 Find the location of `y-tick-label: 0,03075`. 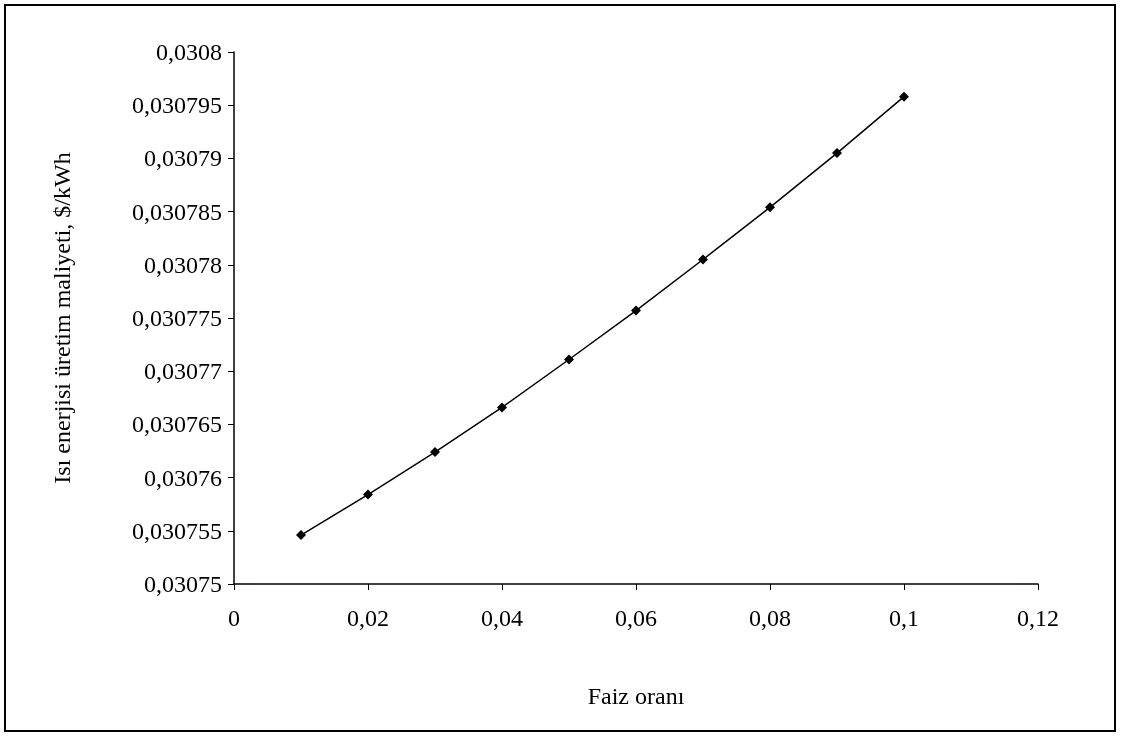

y-tick-label: 0,03075 is located at coordinates (183, 584).